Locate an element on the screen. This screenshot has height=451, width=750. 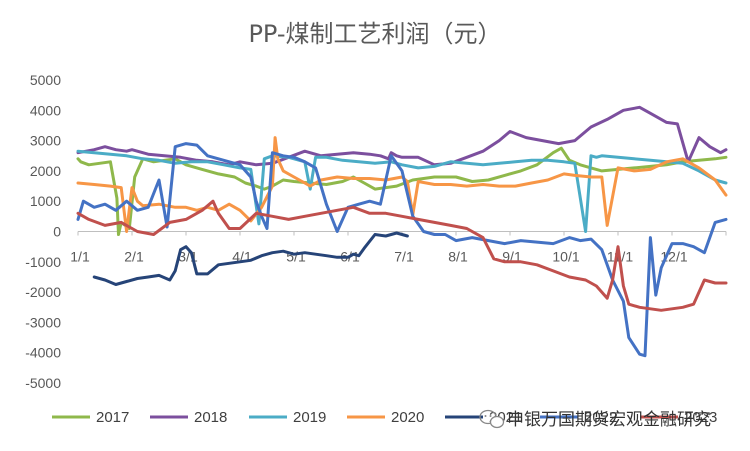
y-tick-label: 5000 is located at coordinates (45, 80).